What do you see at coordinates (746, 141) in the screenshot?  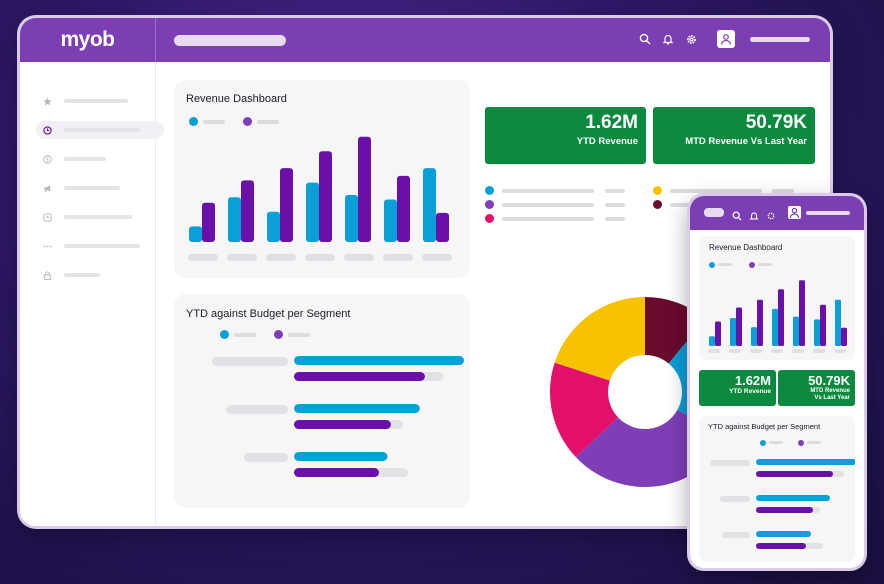 I see `kpi-mtd-label: MTD Revenue Vs Last Year` at bounding box center [746, 141].